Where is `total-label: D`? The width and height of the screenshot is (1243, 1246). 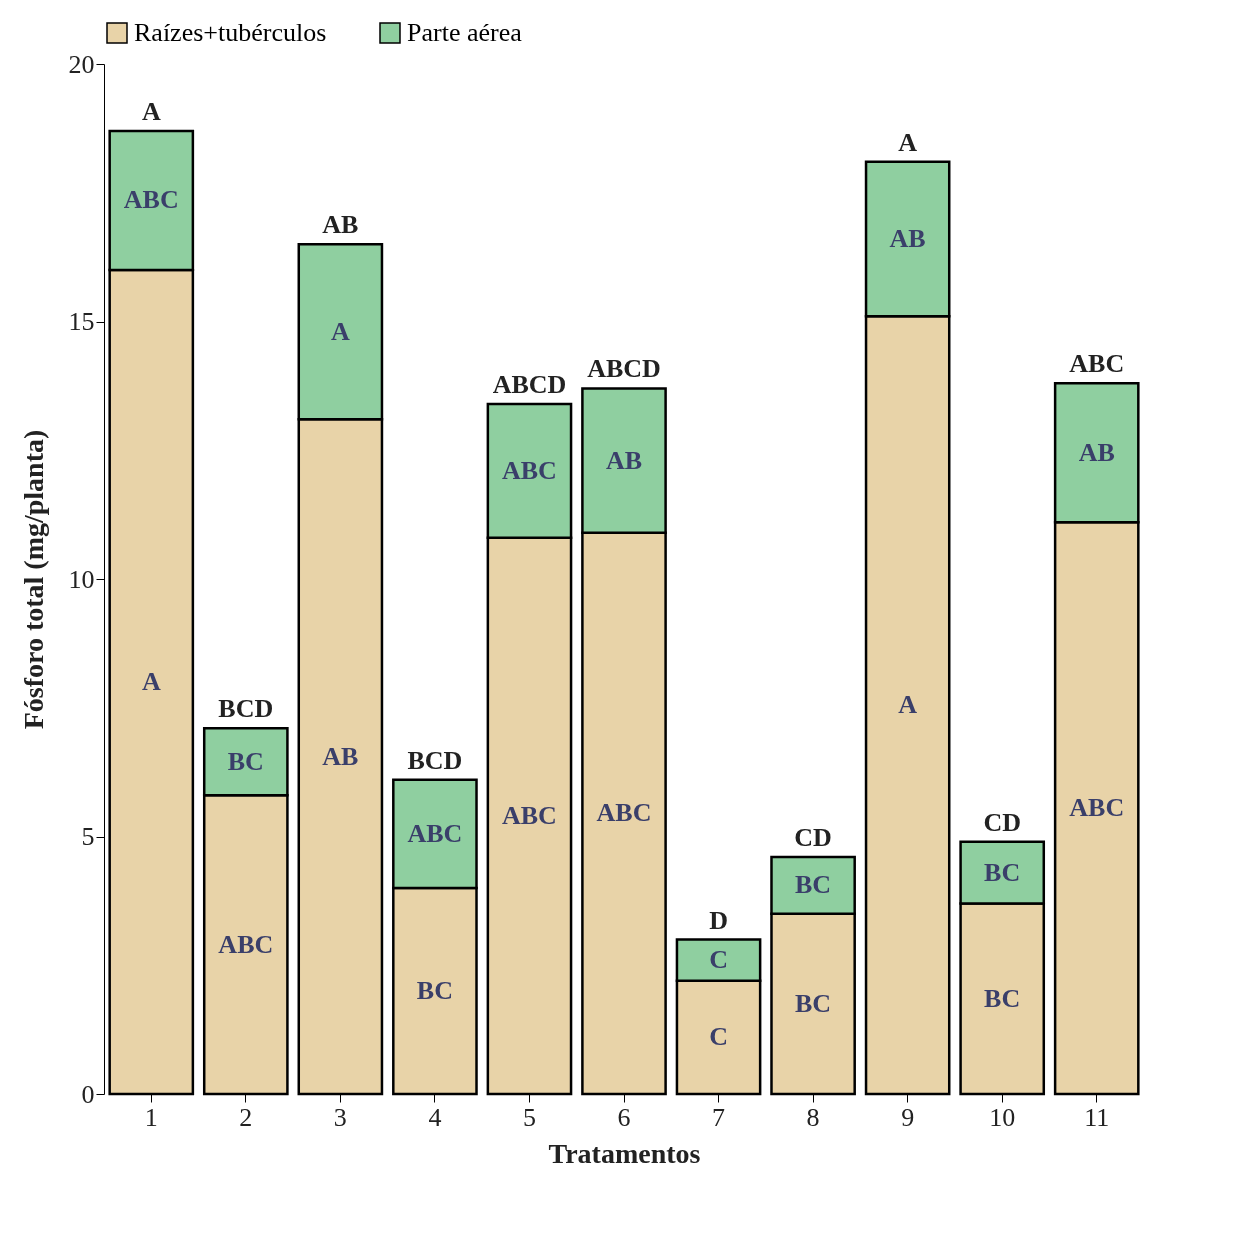 total-label: D is located at coordinates (718, 920).